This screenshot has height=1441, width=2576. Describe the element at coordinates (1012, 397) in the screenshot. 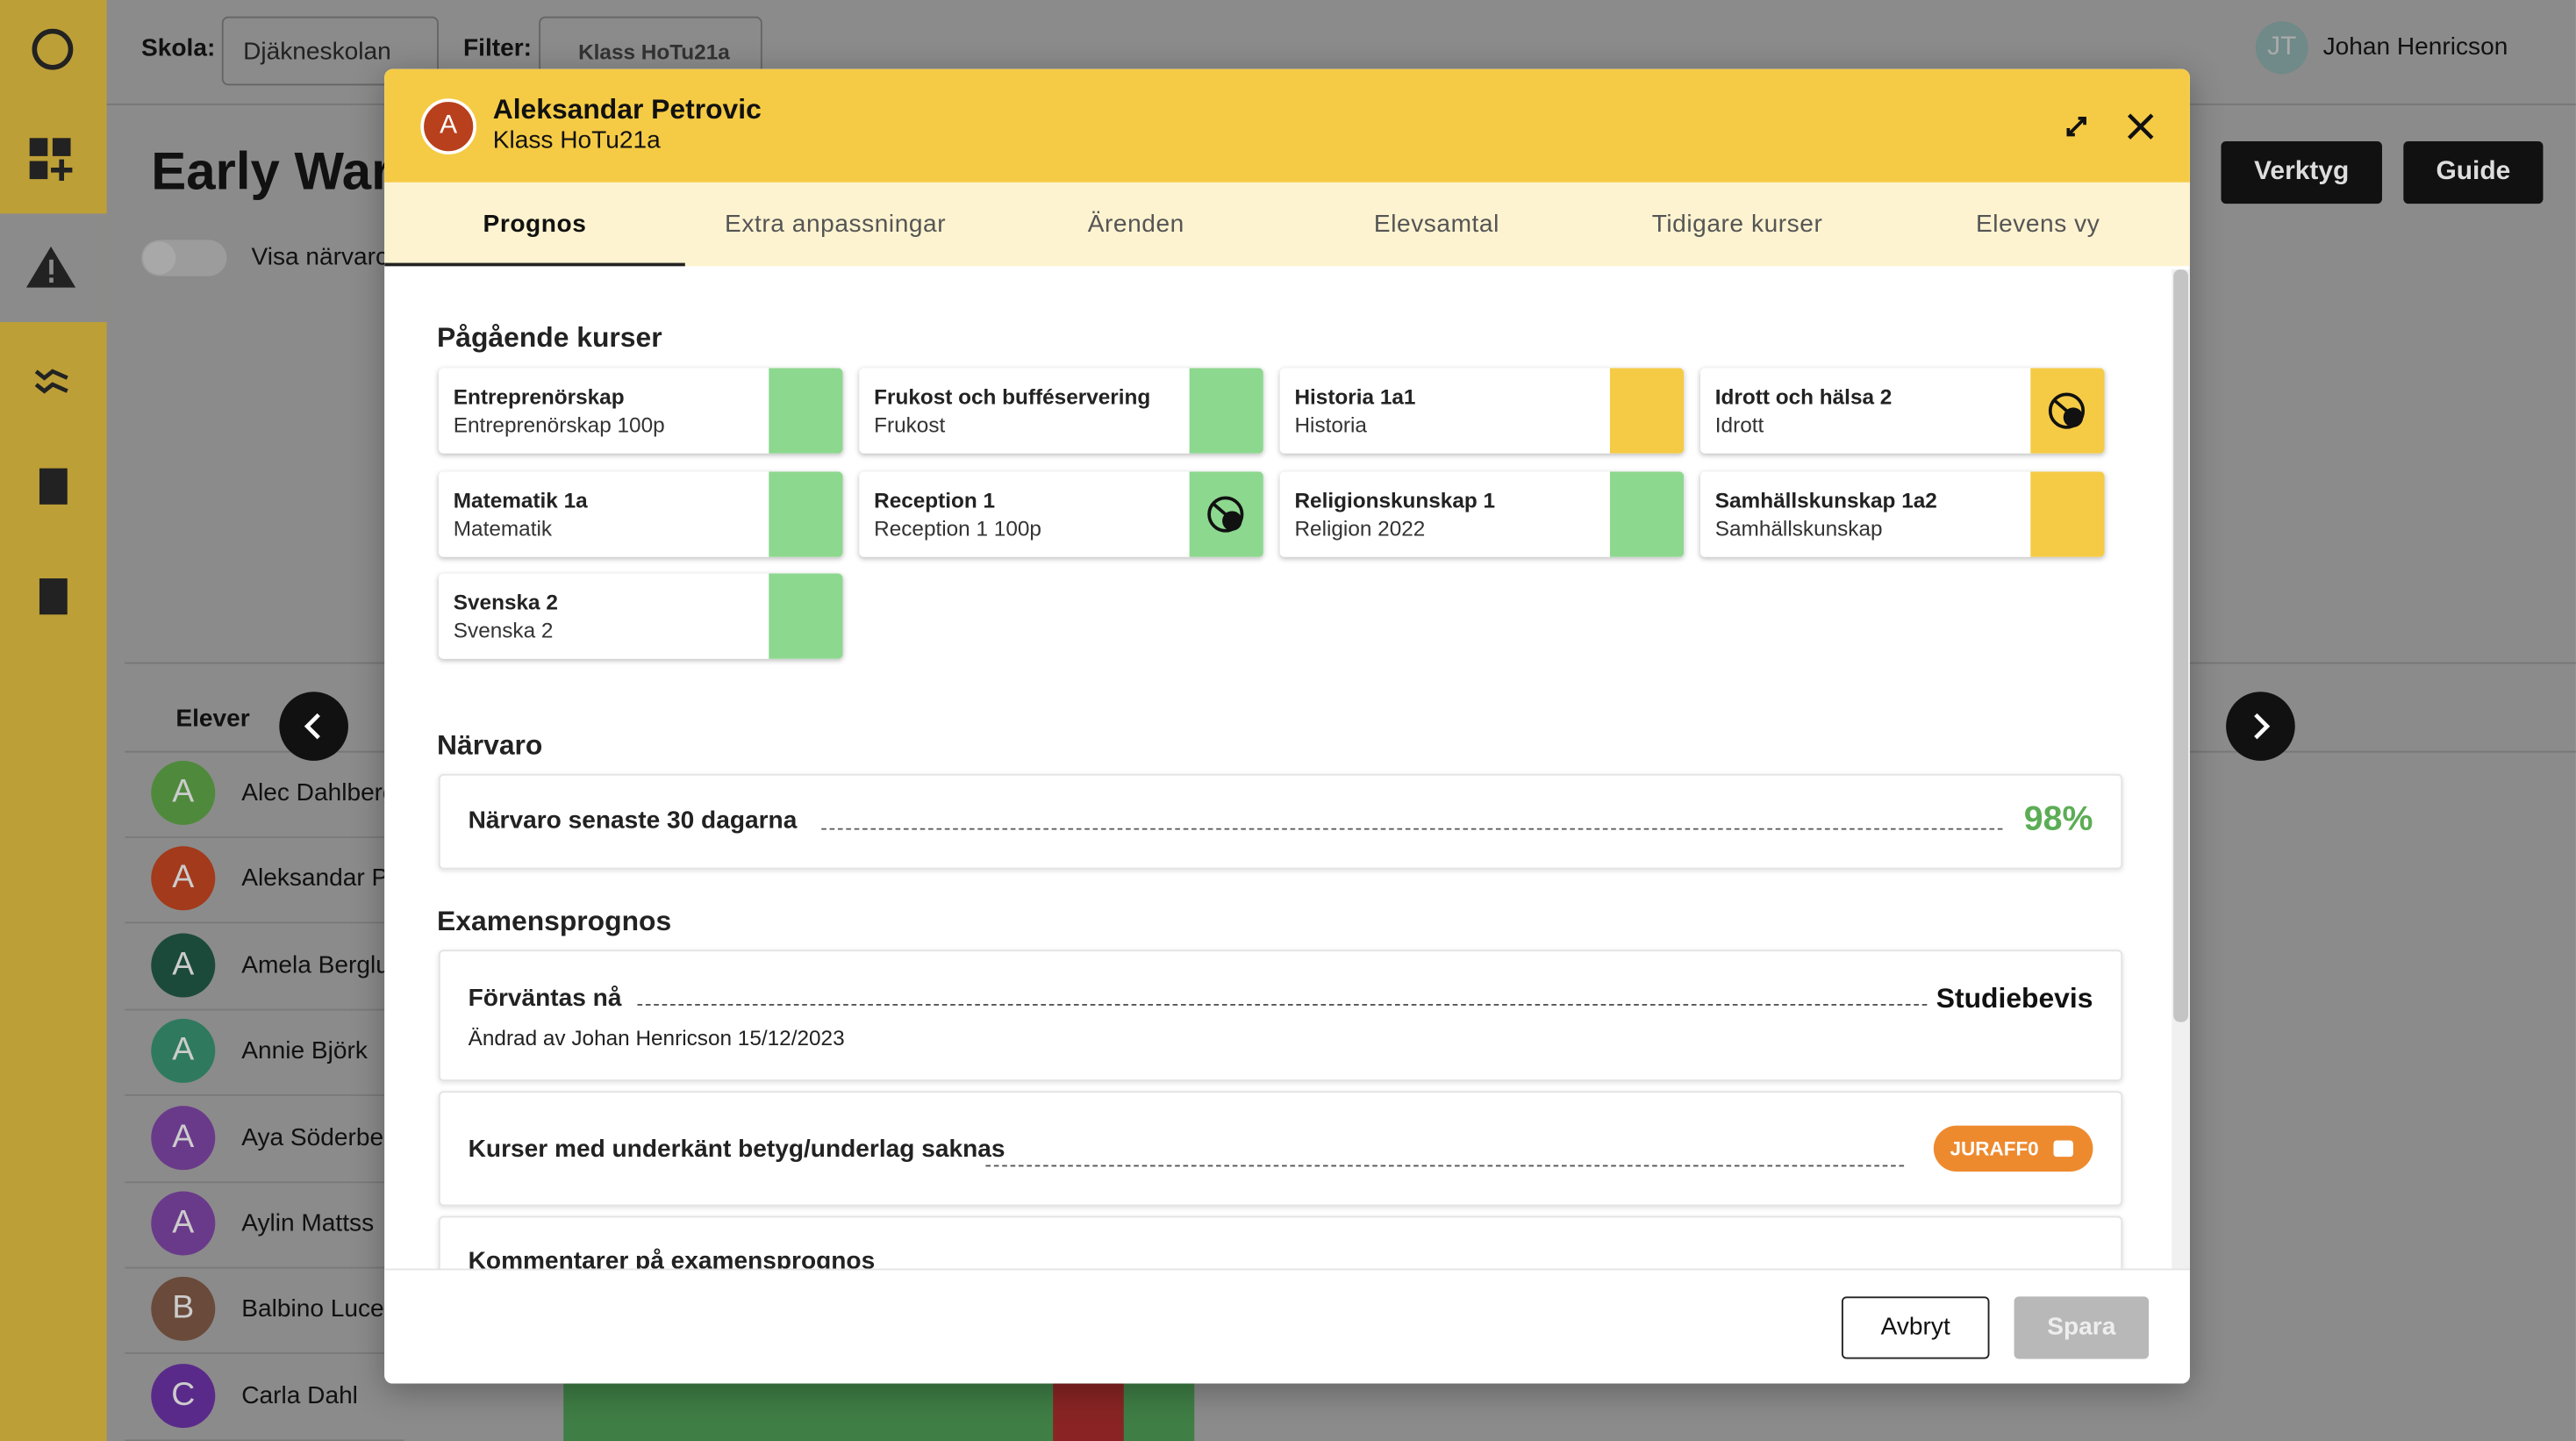

I see `course-name: Frukost och bufféservering` at that location.